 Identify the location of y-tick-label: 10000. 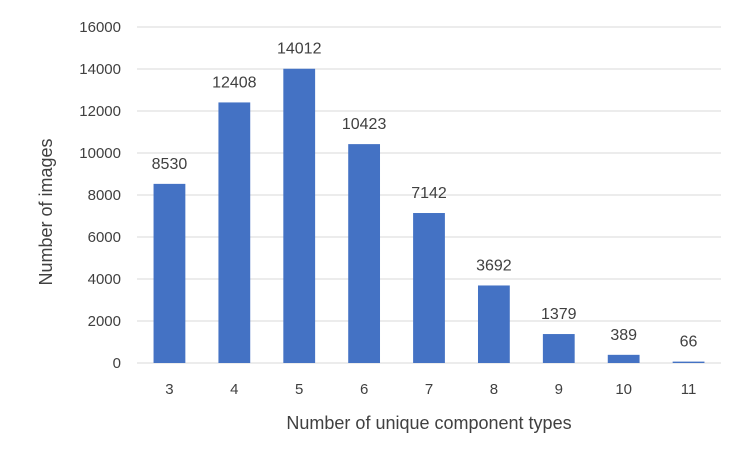
(100, 153).